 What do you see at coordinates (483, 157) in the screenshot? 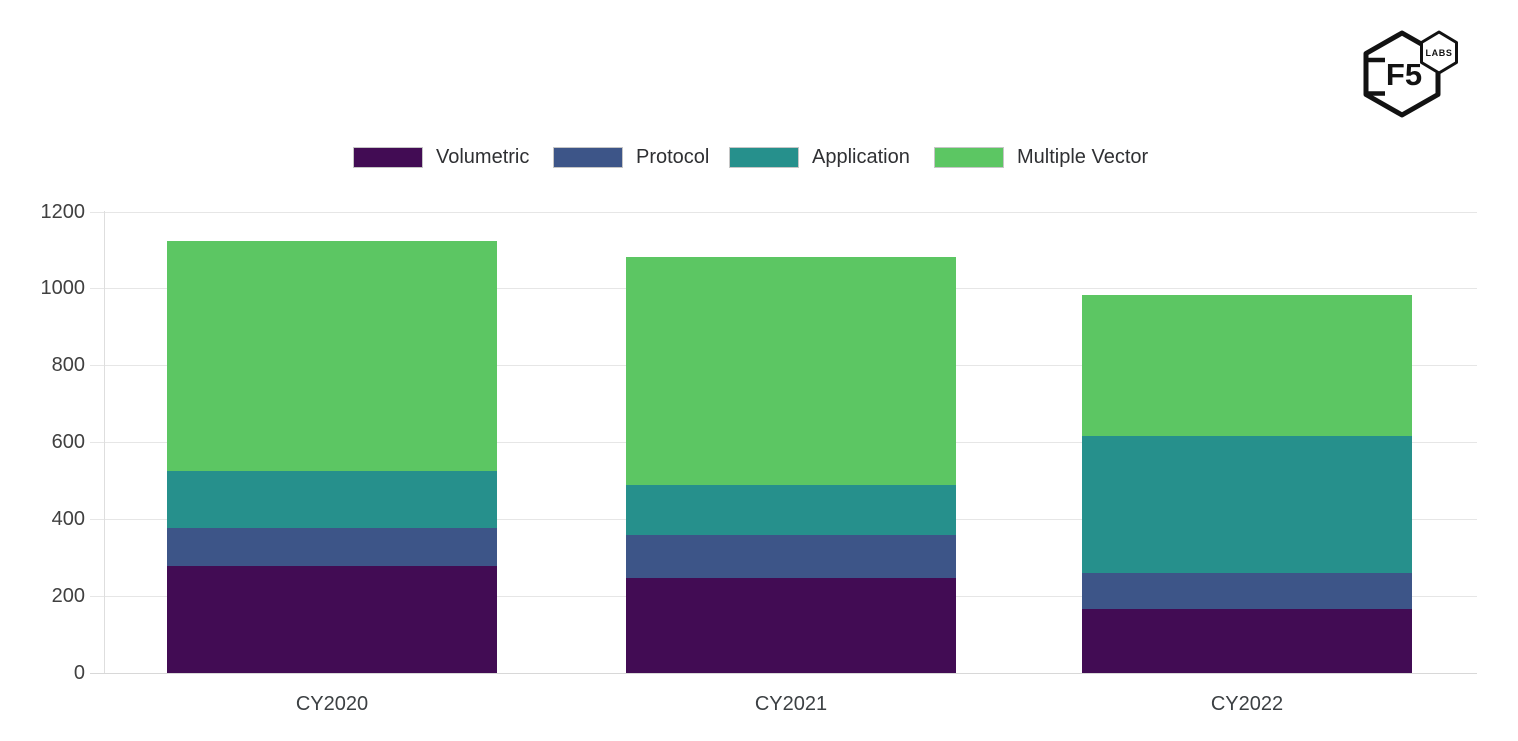
I see `legend-label: Volumetric` at bounding box center [483, 157].